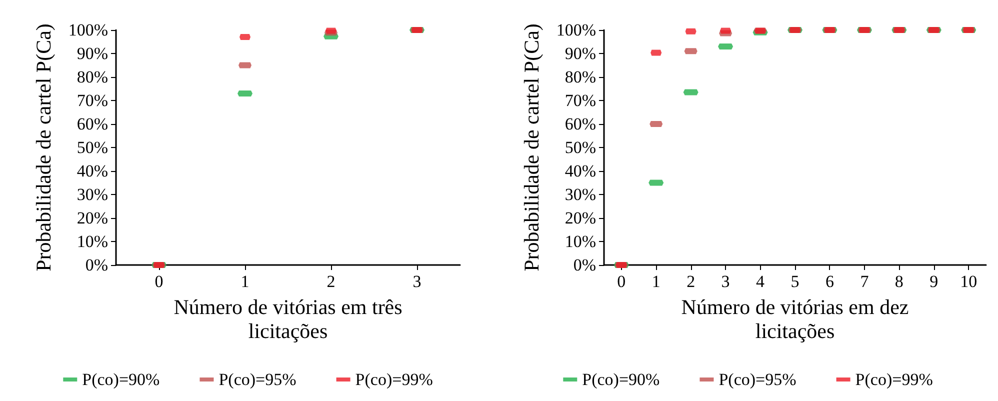 The height and width of the screenshot is (401, 998). I want to click on x-tick-label: 6, so click(829, 281).